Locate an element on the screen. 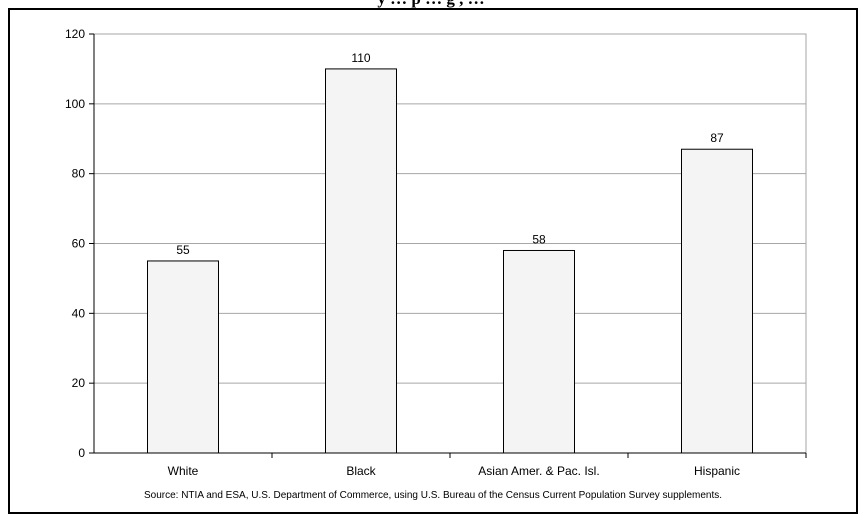  y-axis-ticks: 0 20 40 60 80 100 120 is located at coordinates (79, 243).